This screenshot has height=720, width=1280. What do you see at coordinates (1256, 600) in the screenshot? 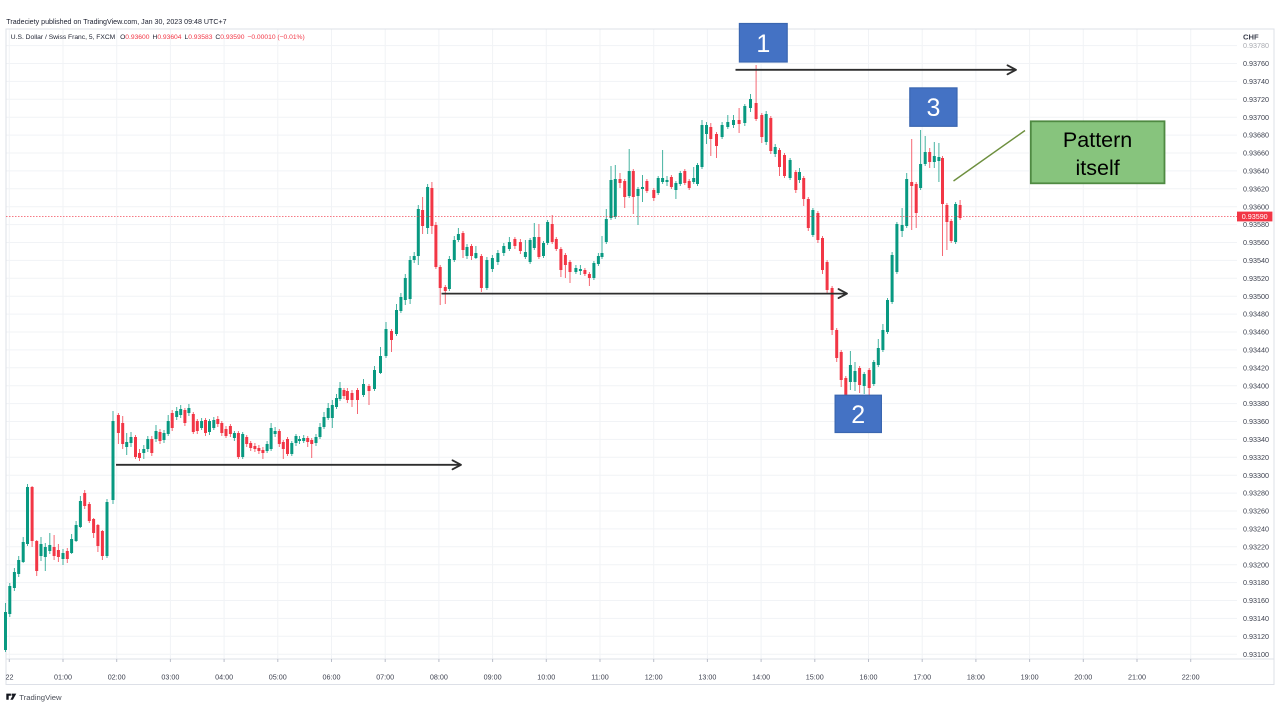
I see `svg-text: 0.93160` at bounding box center [1256, 600].